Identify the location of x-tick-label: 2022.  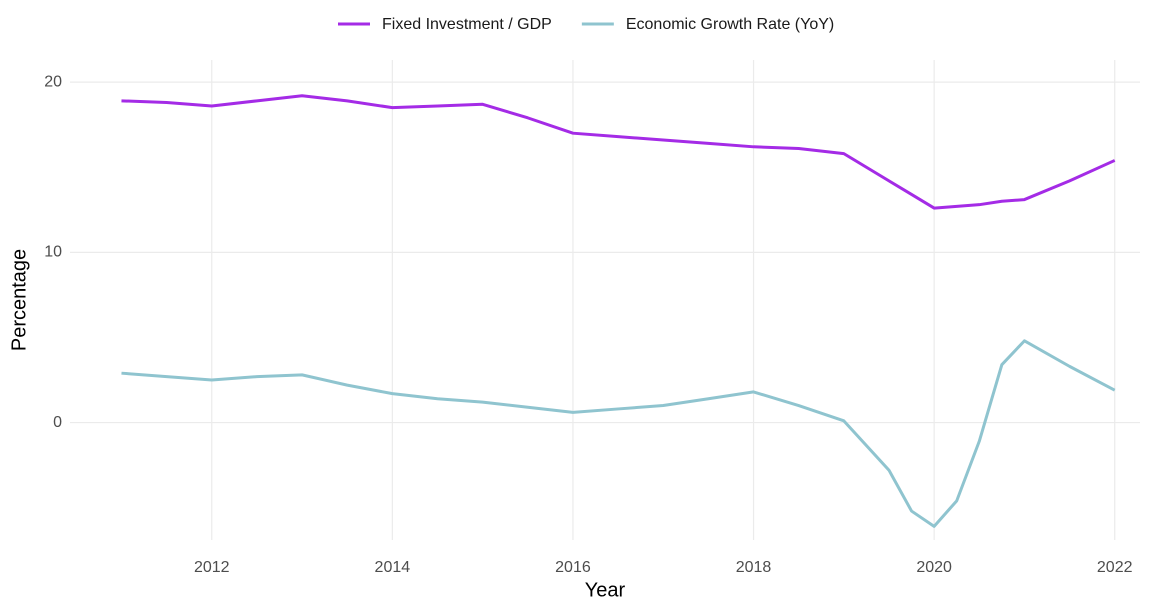
(1115, 567).